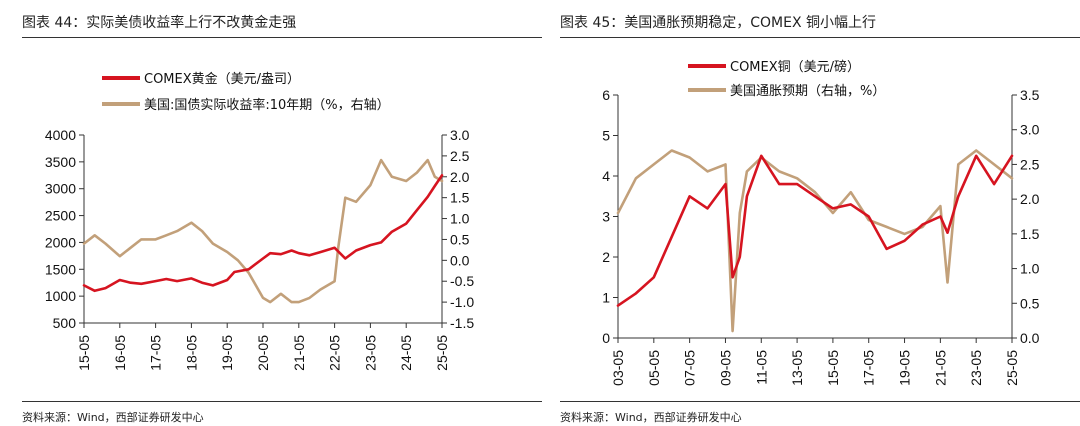 The width and height of the screenshot is (1080, 426). What do you see at coordinates (60, 216) in the screenshot?
I see `left-y-tick-label: 2500` at bounding box center [60, 216].